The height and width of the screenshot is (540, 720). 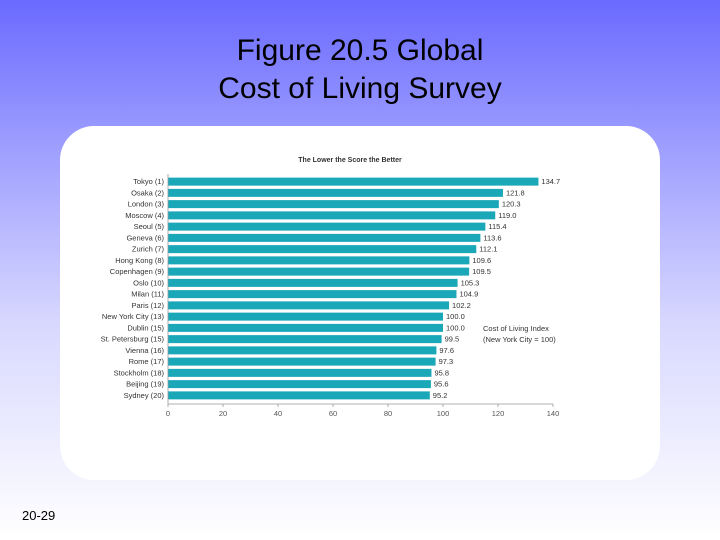 I want to click on category-label: Paris (12), so click(x=147, y=305).